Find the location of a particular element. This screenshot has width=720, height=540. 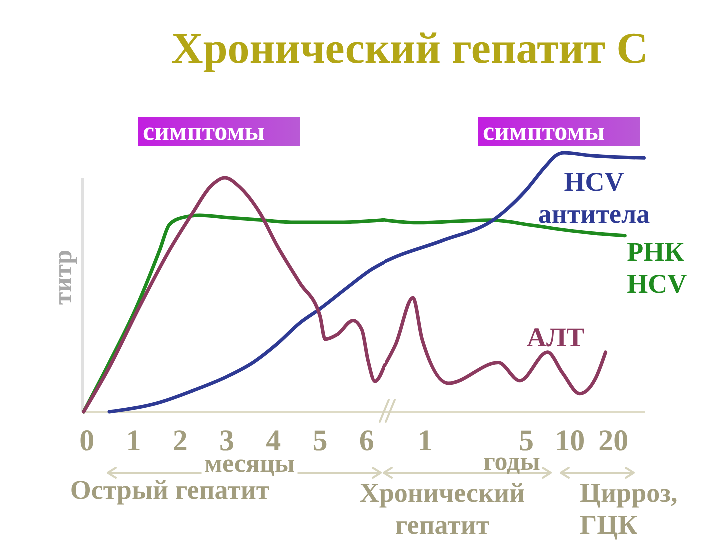

y-axis-title: титр is located at coordinates (63, 278).